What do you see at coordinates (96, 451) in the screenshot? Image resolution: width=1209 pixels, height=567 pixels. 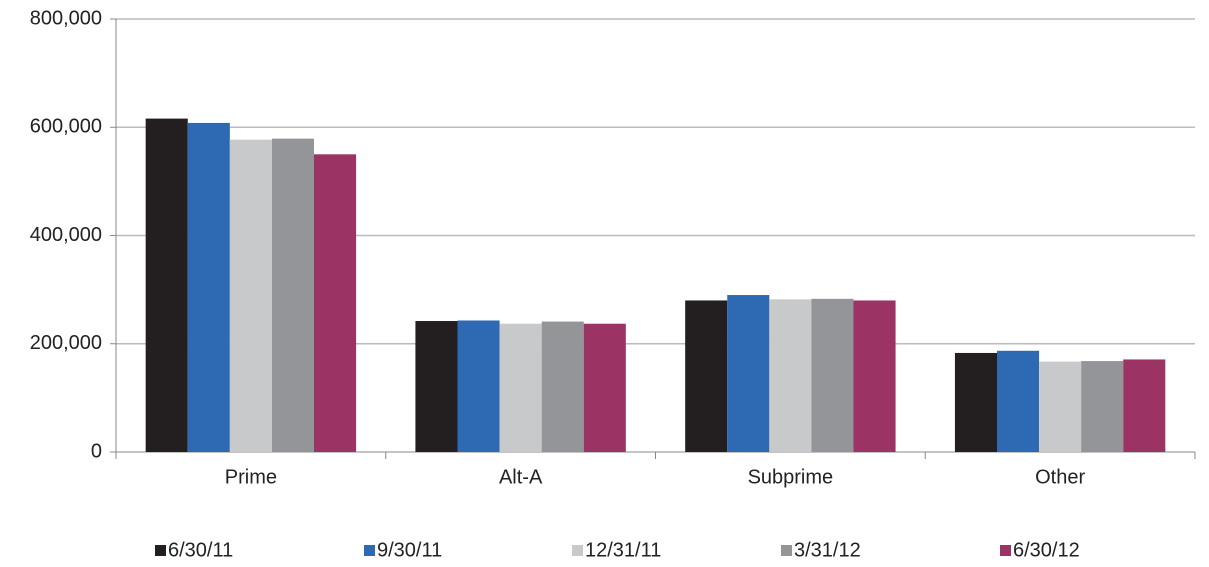 I see `y-tick-label: 0` at bounding box center [96, 451].